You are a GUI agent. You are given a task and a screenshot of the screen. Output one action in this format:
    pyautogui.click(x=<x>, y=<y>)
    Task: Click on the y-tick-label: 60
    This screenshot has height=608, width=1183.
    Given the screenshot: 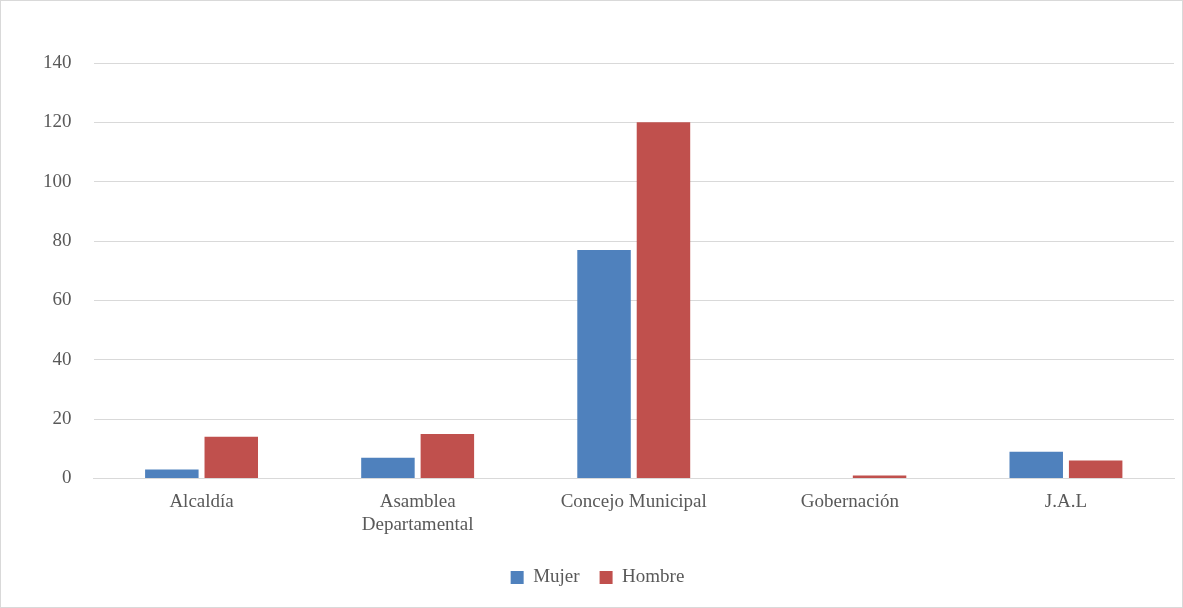 What is the action you would take?
    pyautogui.click(x=62, y=299)
    